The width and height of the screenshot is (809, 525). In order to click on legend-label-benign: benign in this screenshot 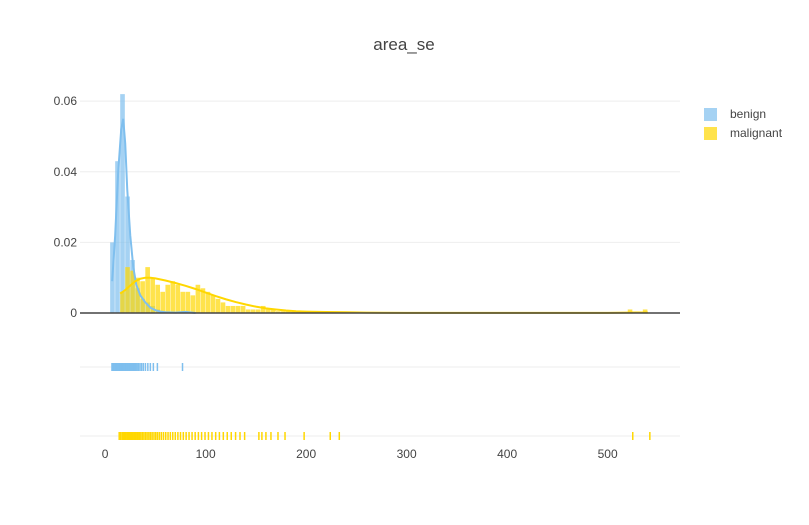, I will do `click(748, 114)`.